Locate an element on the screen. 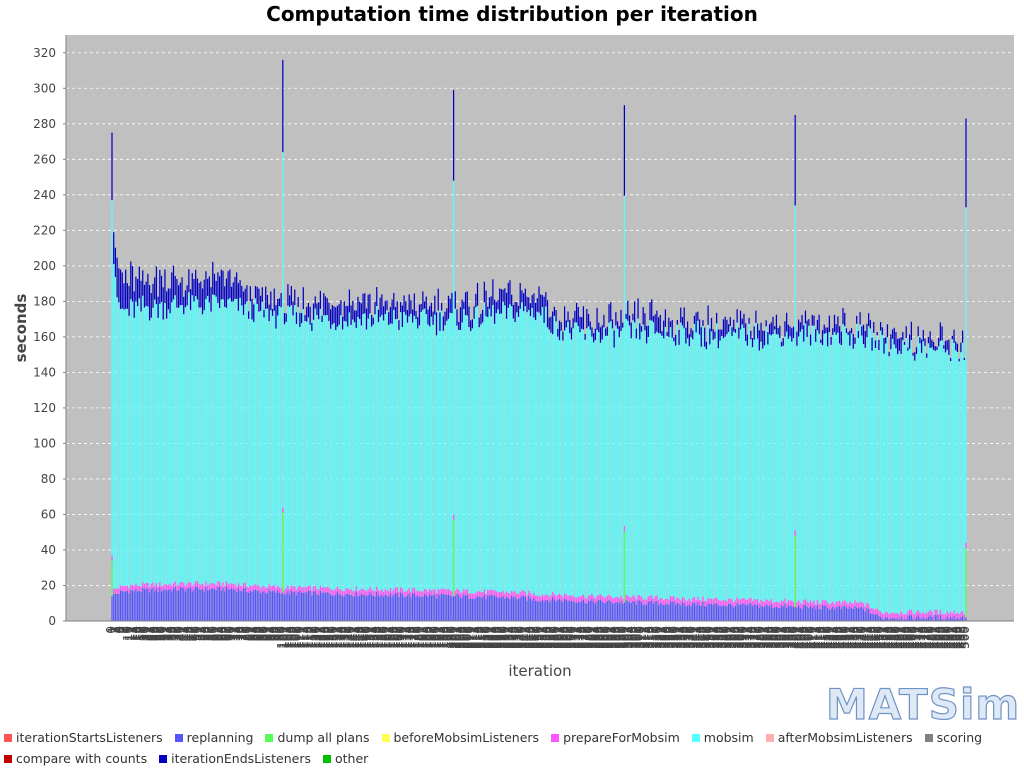 The image size is (1024, 769). x-tick-label: 334 is located at coordinates (681, 637).